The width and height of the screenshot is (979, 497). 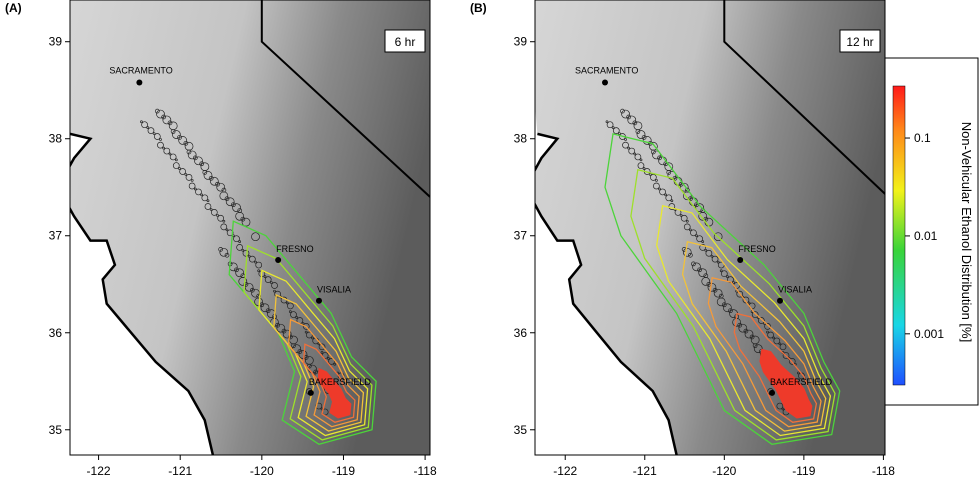 What do you see at coordinates (345, 99) in the screenshot?
I see `state-border` at bounding box center [345, 99].